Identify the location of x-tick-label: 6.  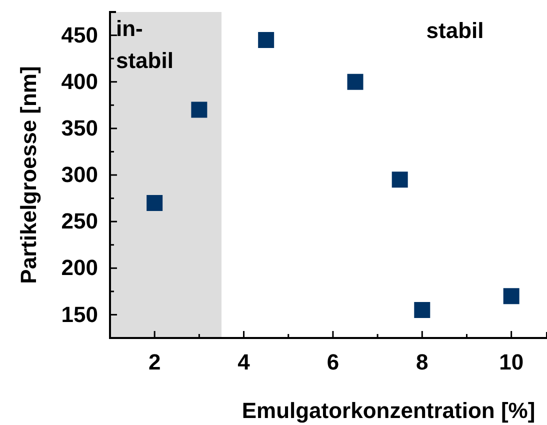
(333, 362).